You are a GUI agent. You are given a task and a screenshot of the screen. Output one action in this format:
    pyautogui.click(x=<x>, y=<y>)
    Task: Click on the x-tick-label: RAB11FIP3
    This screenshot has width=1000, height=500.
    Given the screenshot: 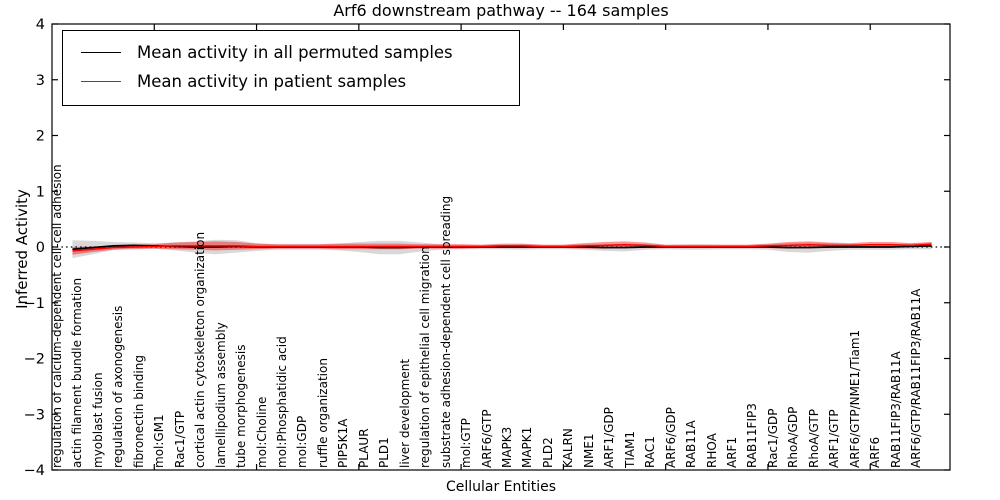 What is the action you would take?
    pyautogui.click(x=752, y=435)
    